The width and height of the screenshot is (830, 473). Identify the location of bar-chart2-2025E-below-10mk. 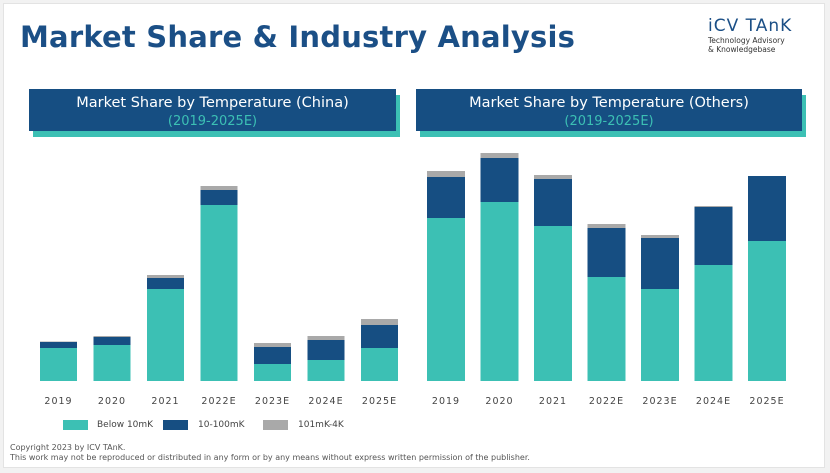
(767, 311).